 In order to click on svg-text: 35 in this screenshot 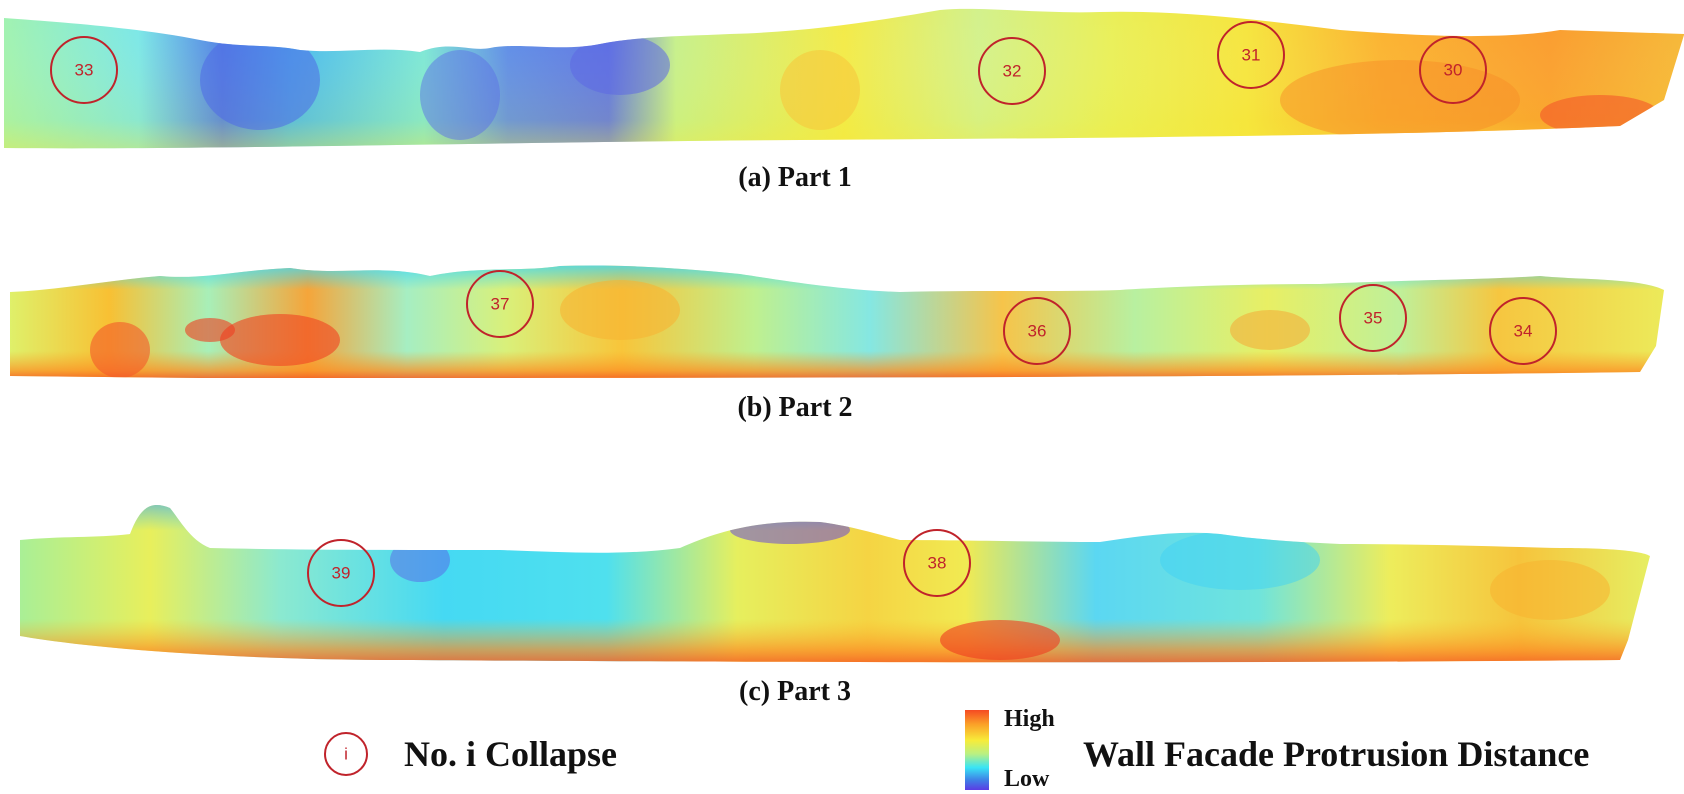, I will do `click(1373, 318)`.